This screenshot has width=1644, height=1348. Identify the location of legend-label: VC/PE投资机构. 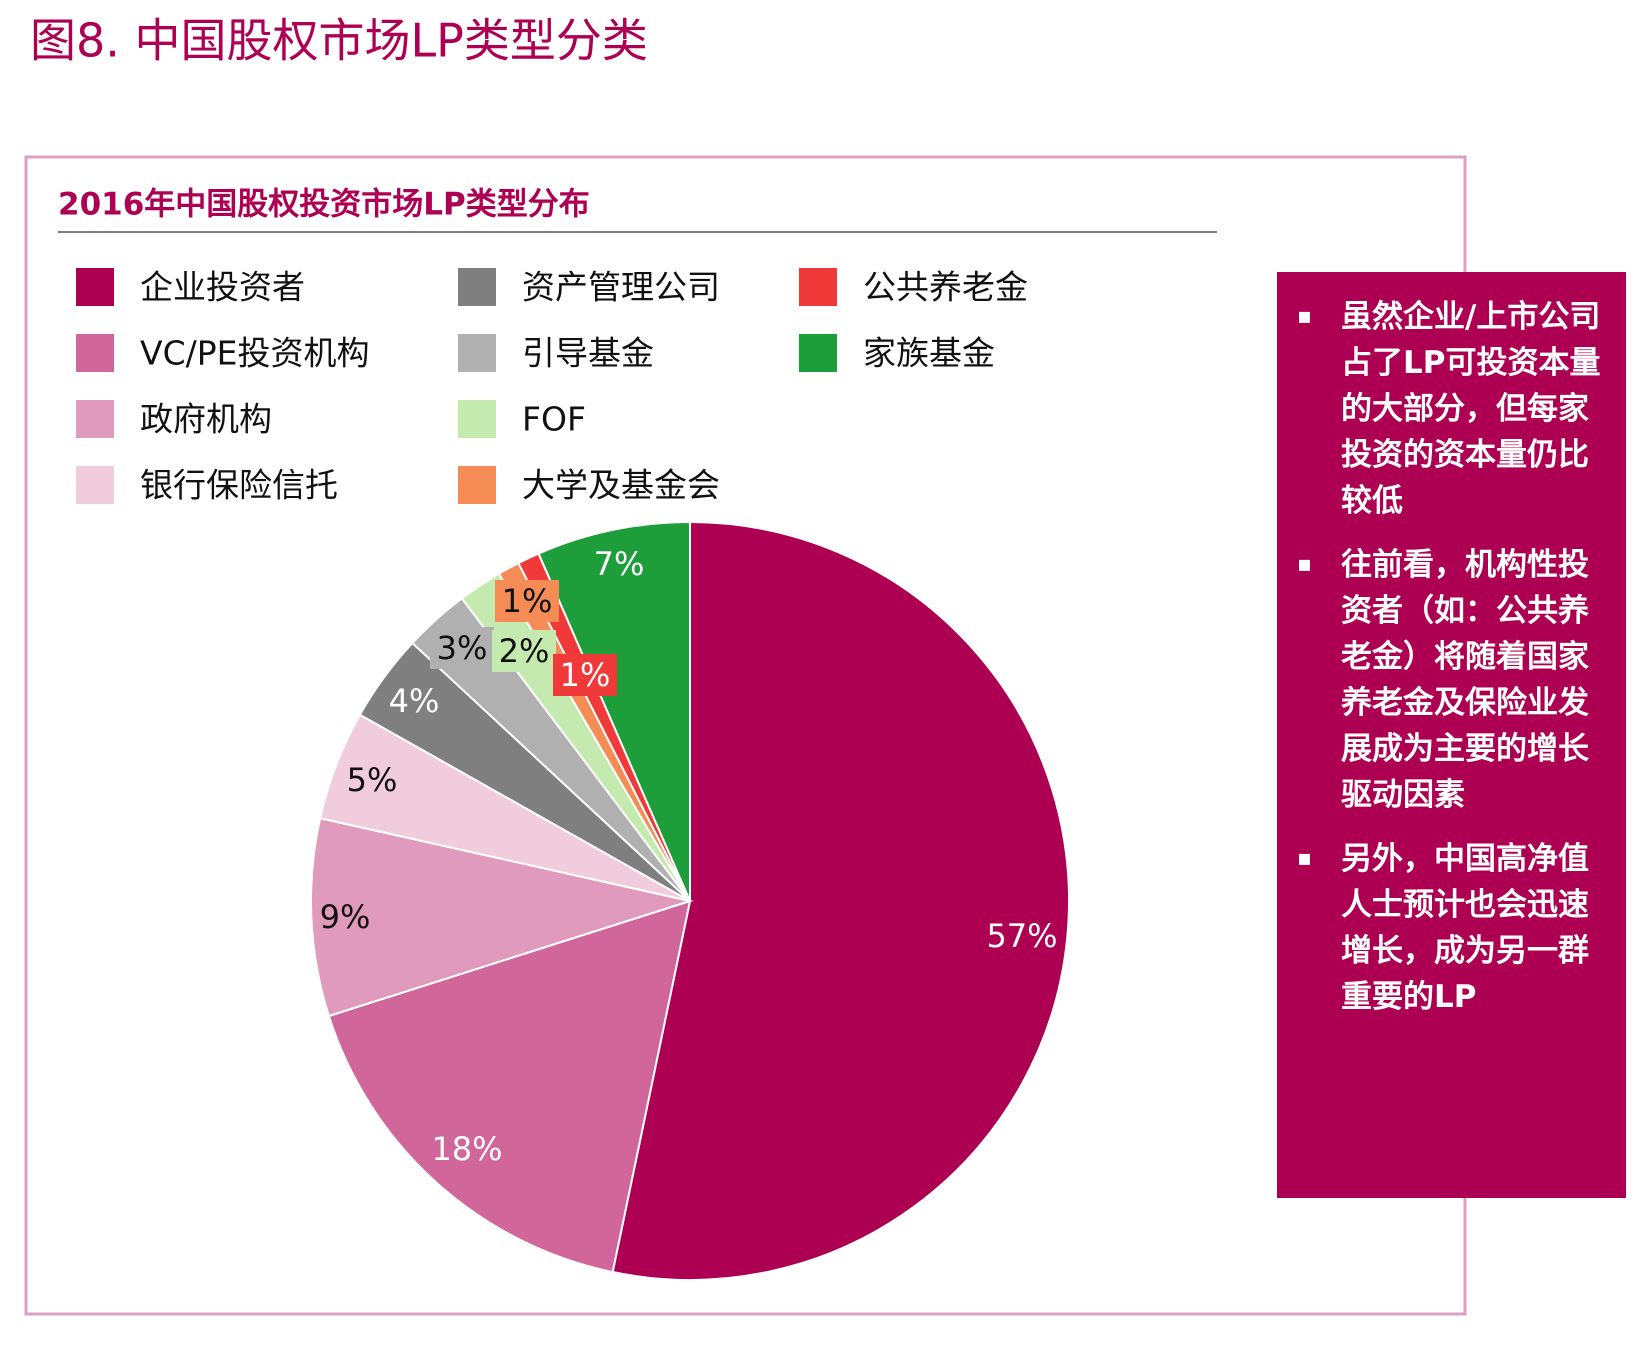
(255, 353).